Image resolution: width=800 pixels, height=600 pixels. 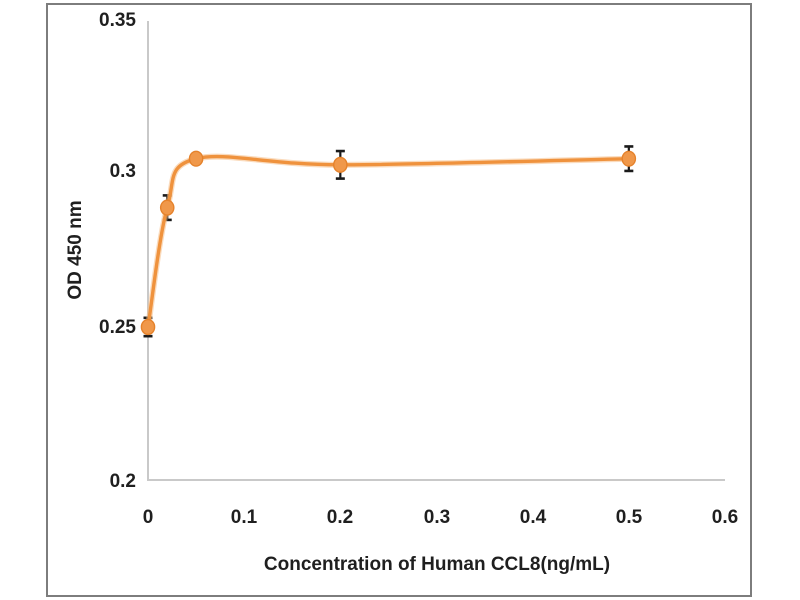 I want to click on x-tick-label: 0.2, so click(x=340, y=517).